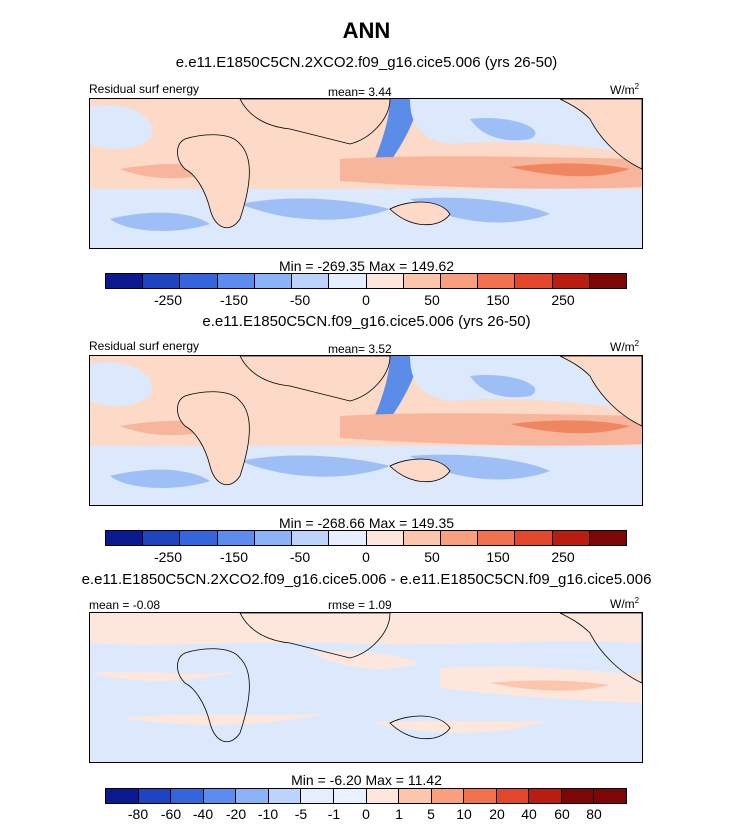  What do you see at coordinates (366, 523) in the screenshot?
I see `panel-2-minmax: Min = -268.66 Max = 149.35` at bounding box center [366, 523].